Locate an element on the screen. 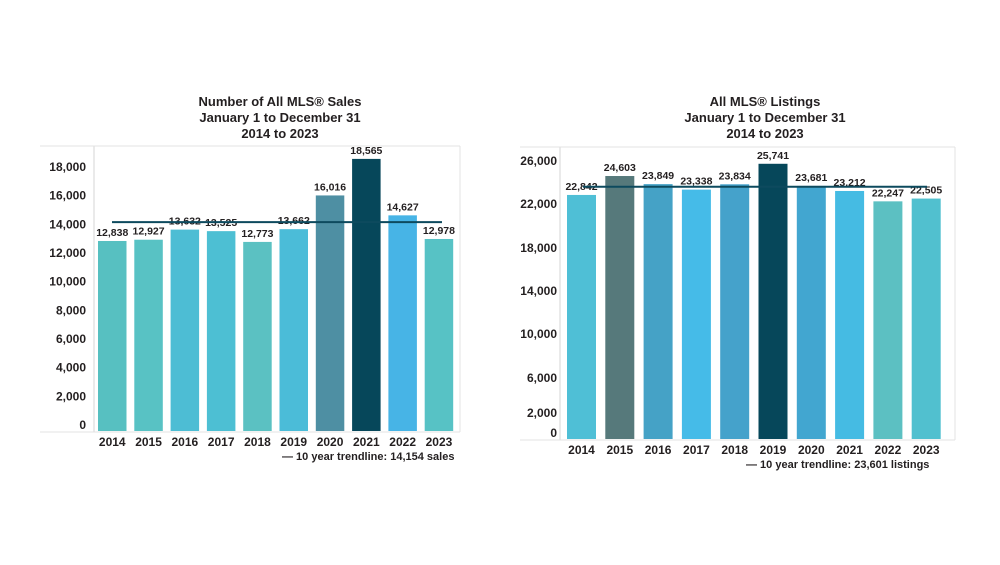  sales-title-line-2: January 1 to December 31 is located at coordinates (280, 117).